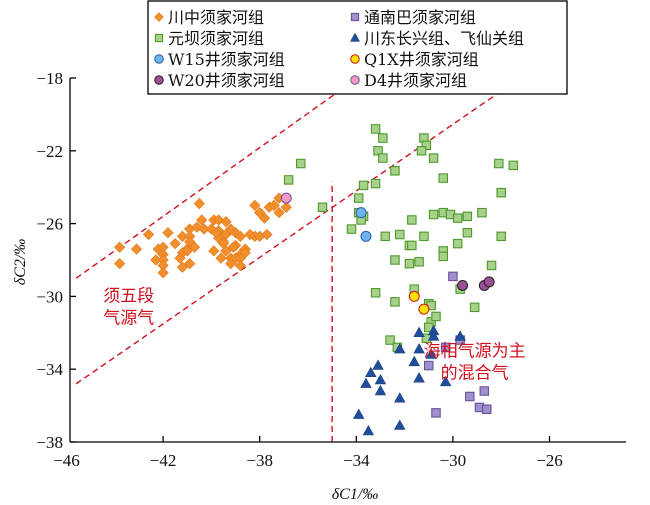  I want to click on x-tick-label: −34, so click(356, 460).